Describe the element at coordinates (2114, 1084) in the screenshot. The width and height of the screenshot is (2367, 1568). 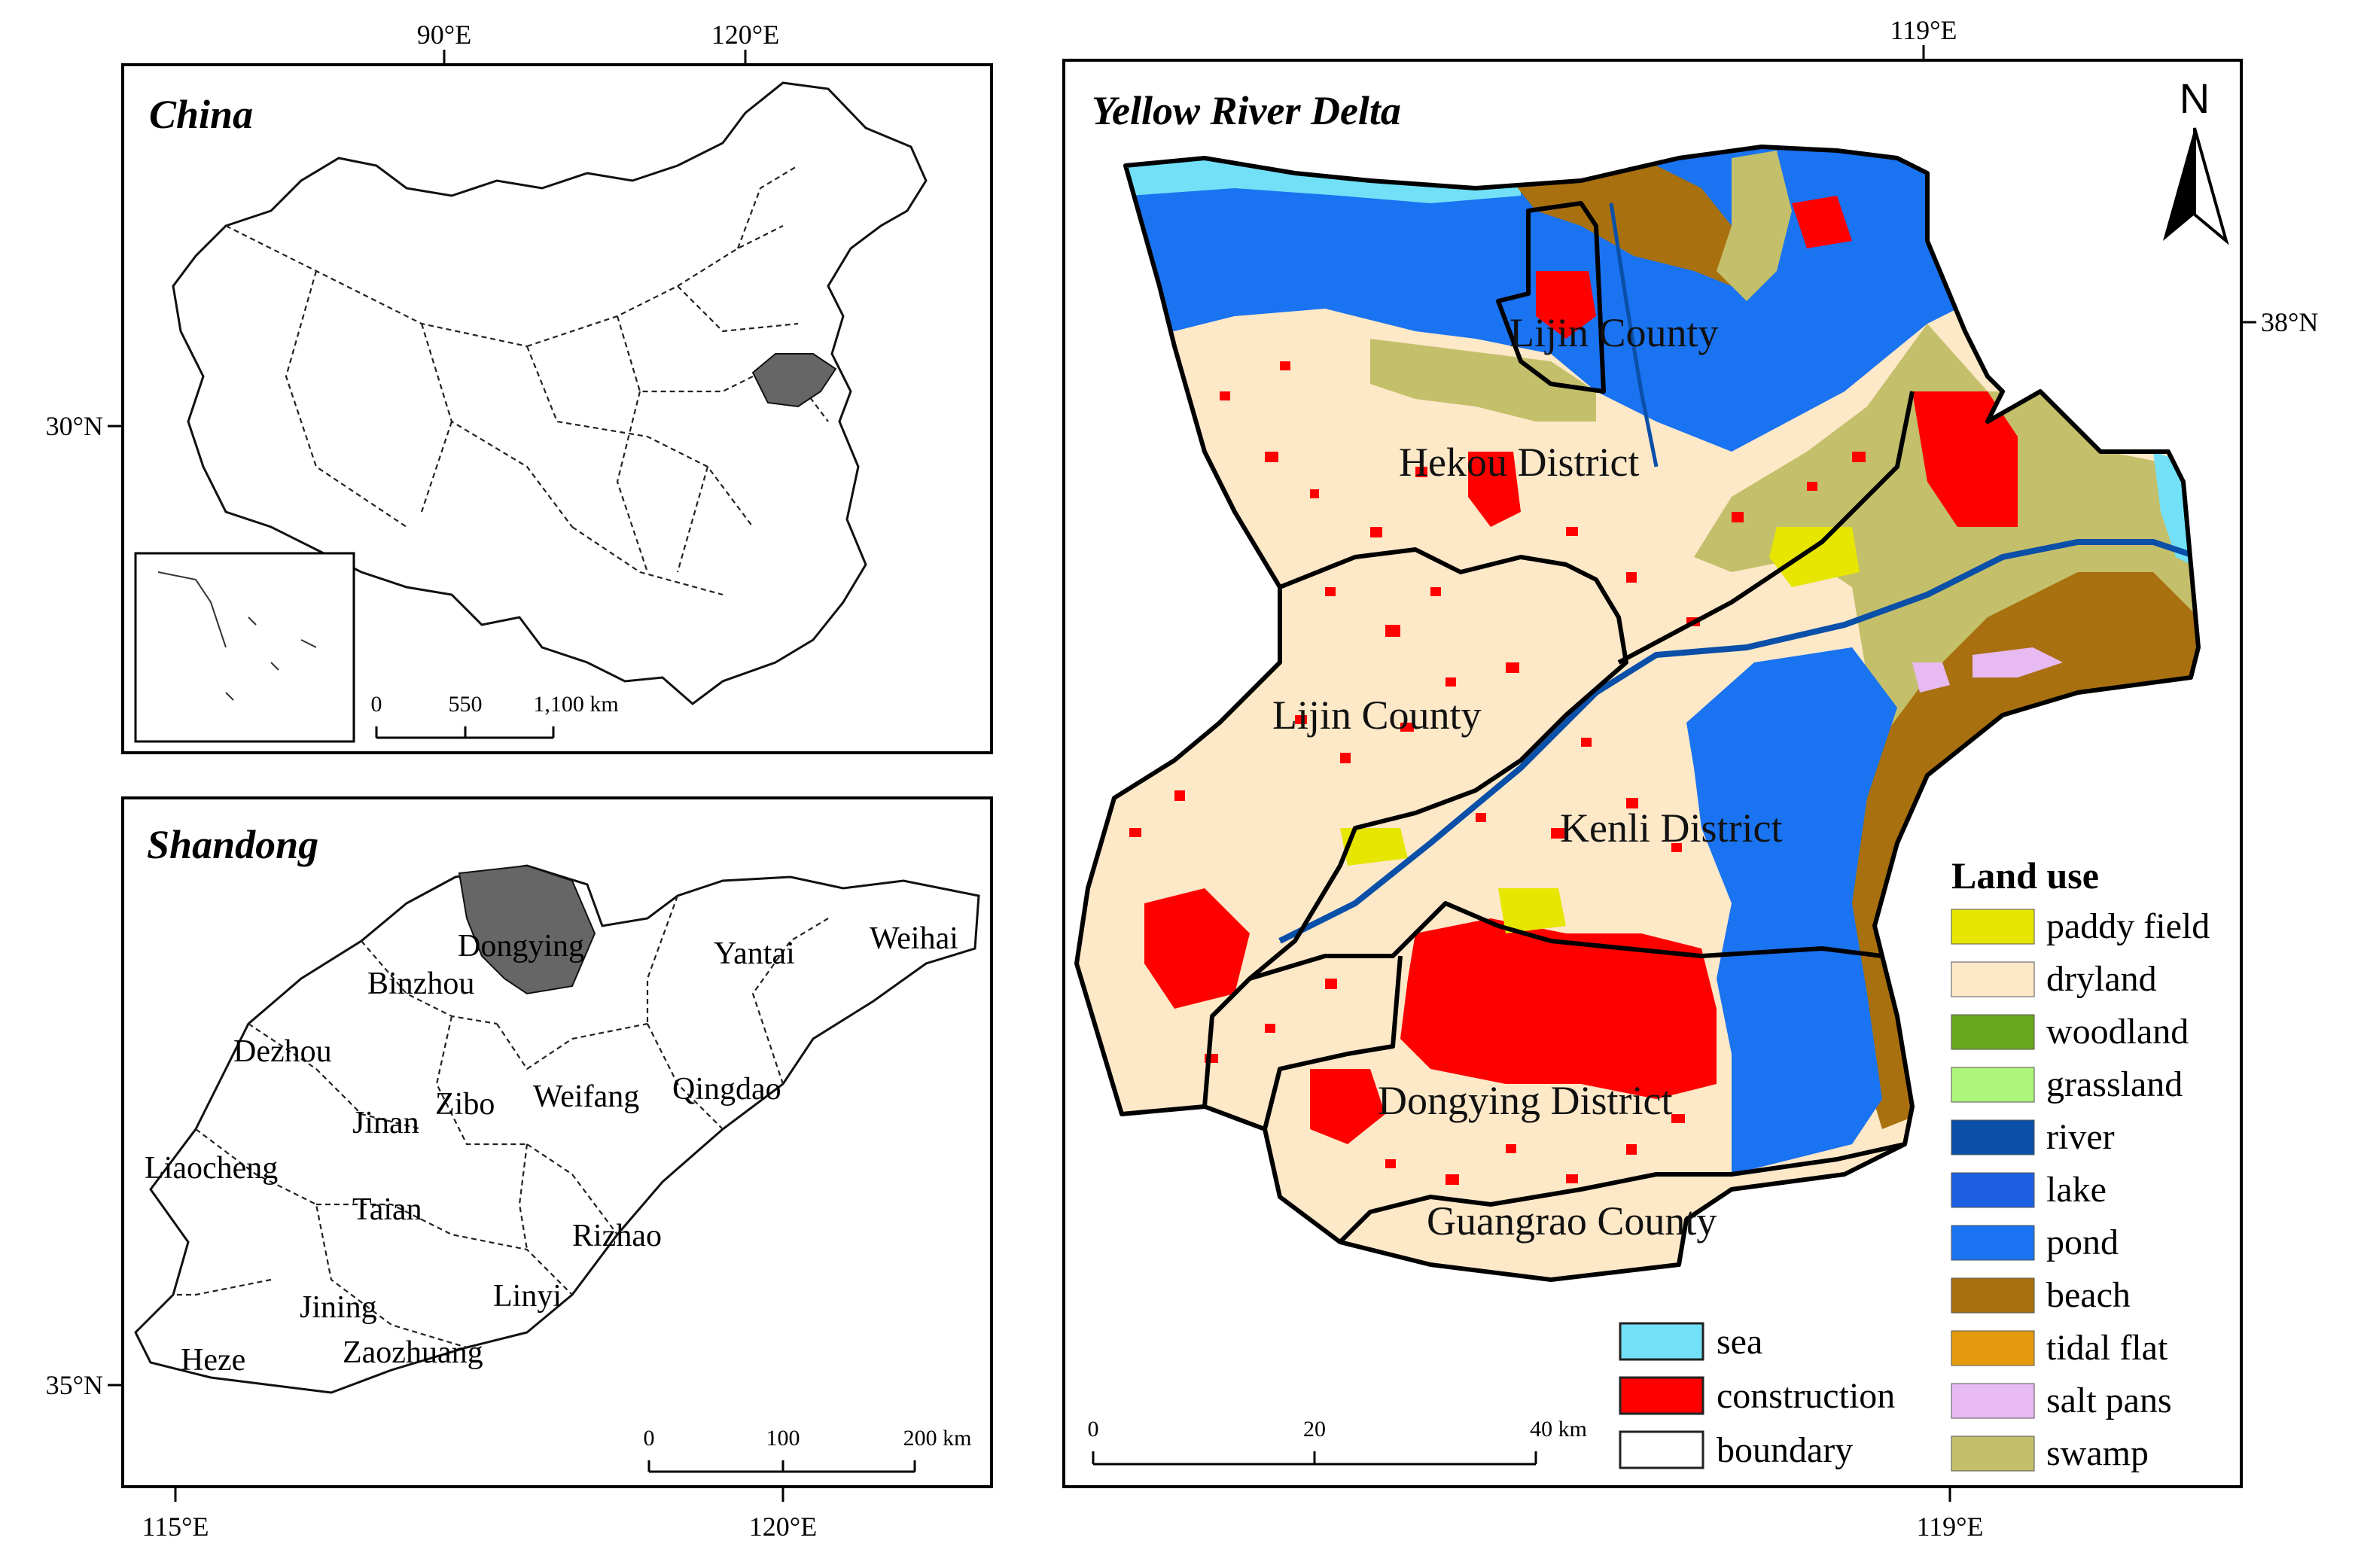
I see `legend-label-grassland: grassland` at that location.